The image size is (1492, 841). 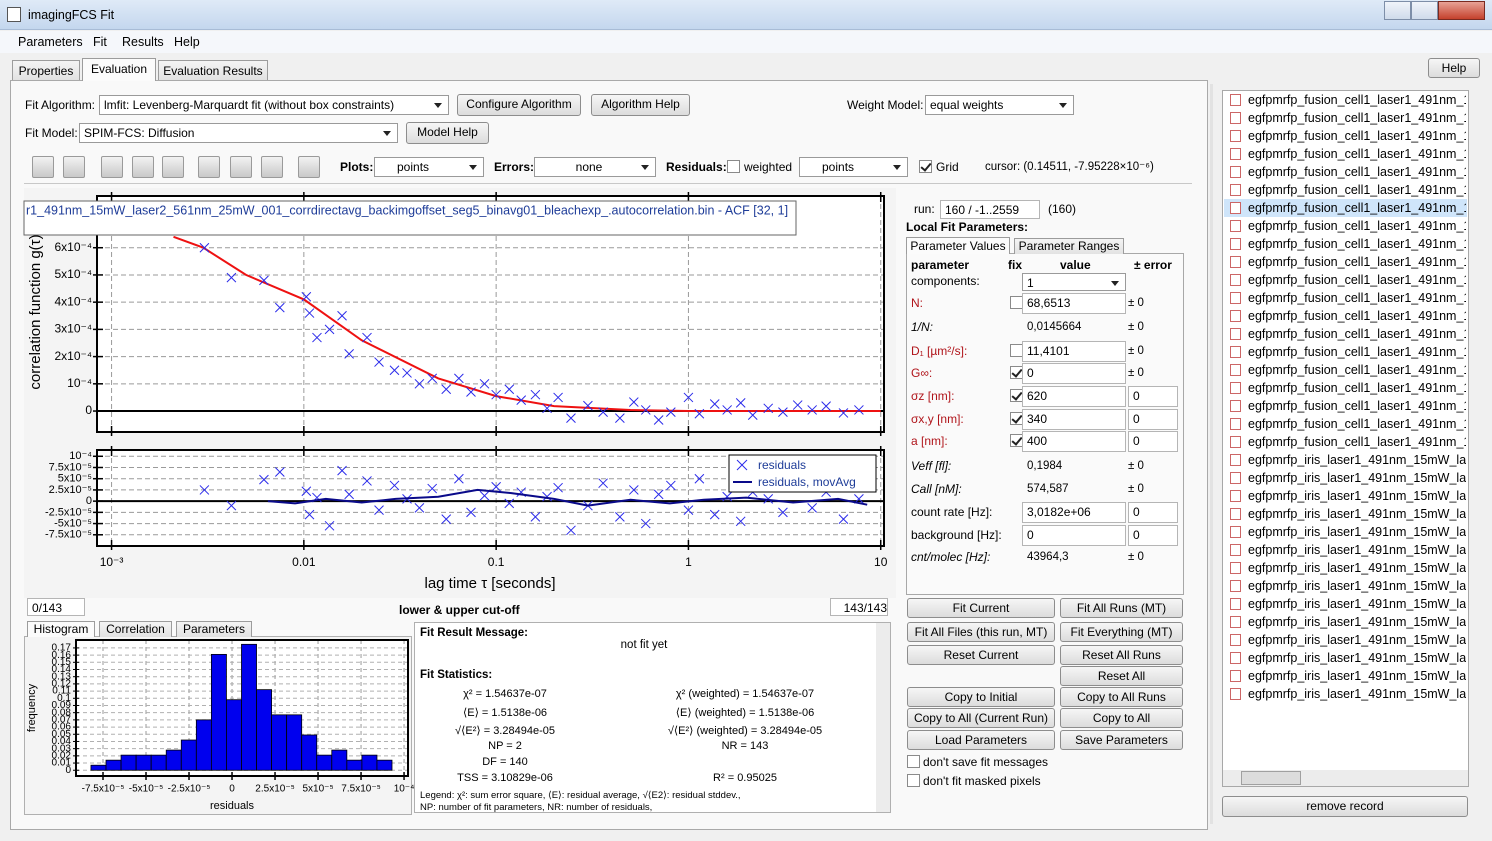 What do you see at coordinates (1211, 454) in the screenshot?
I see `splitter` at bounding box center [1211, 454].